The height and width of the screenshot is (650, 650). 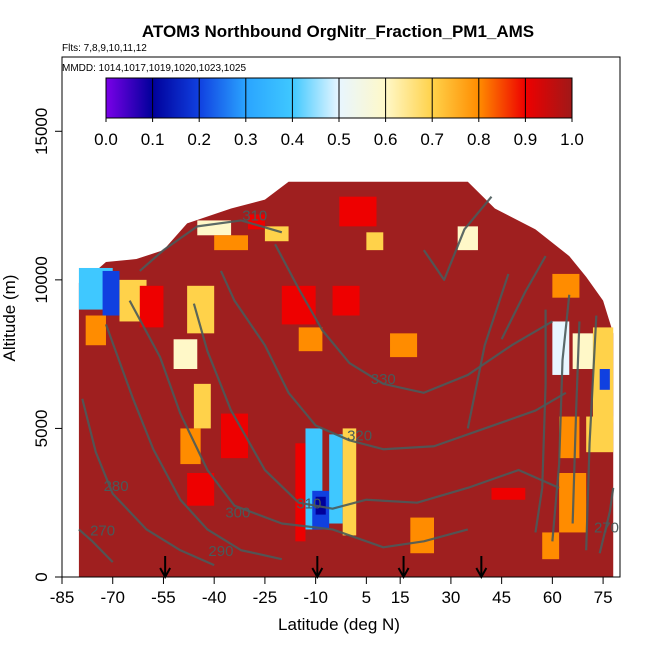 I want to click on x-tick-label-5: -10, so click(x=315, y=597).